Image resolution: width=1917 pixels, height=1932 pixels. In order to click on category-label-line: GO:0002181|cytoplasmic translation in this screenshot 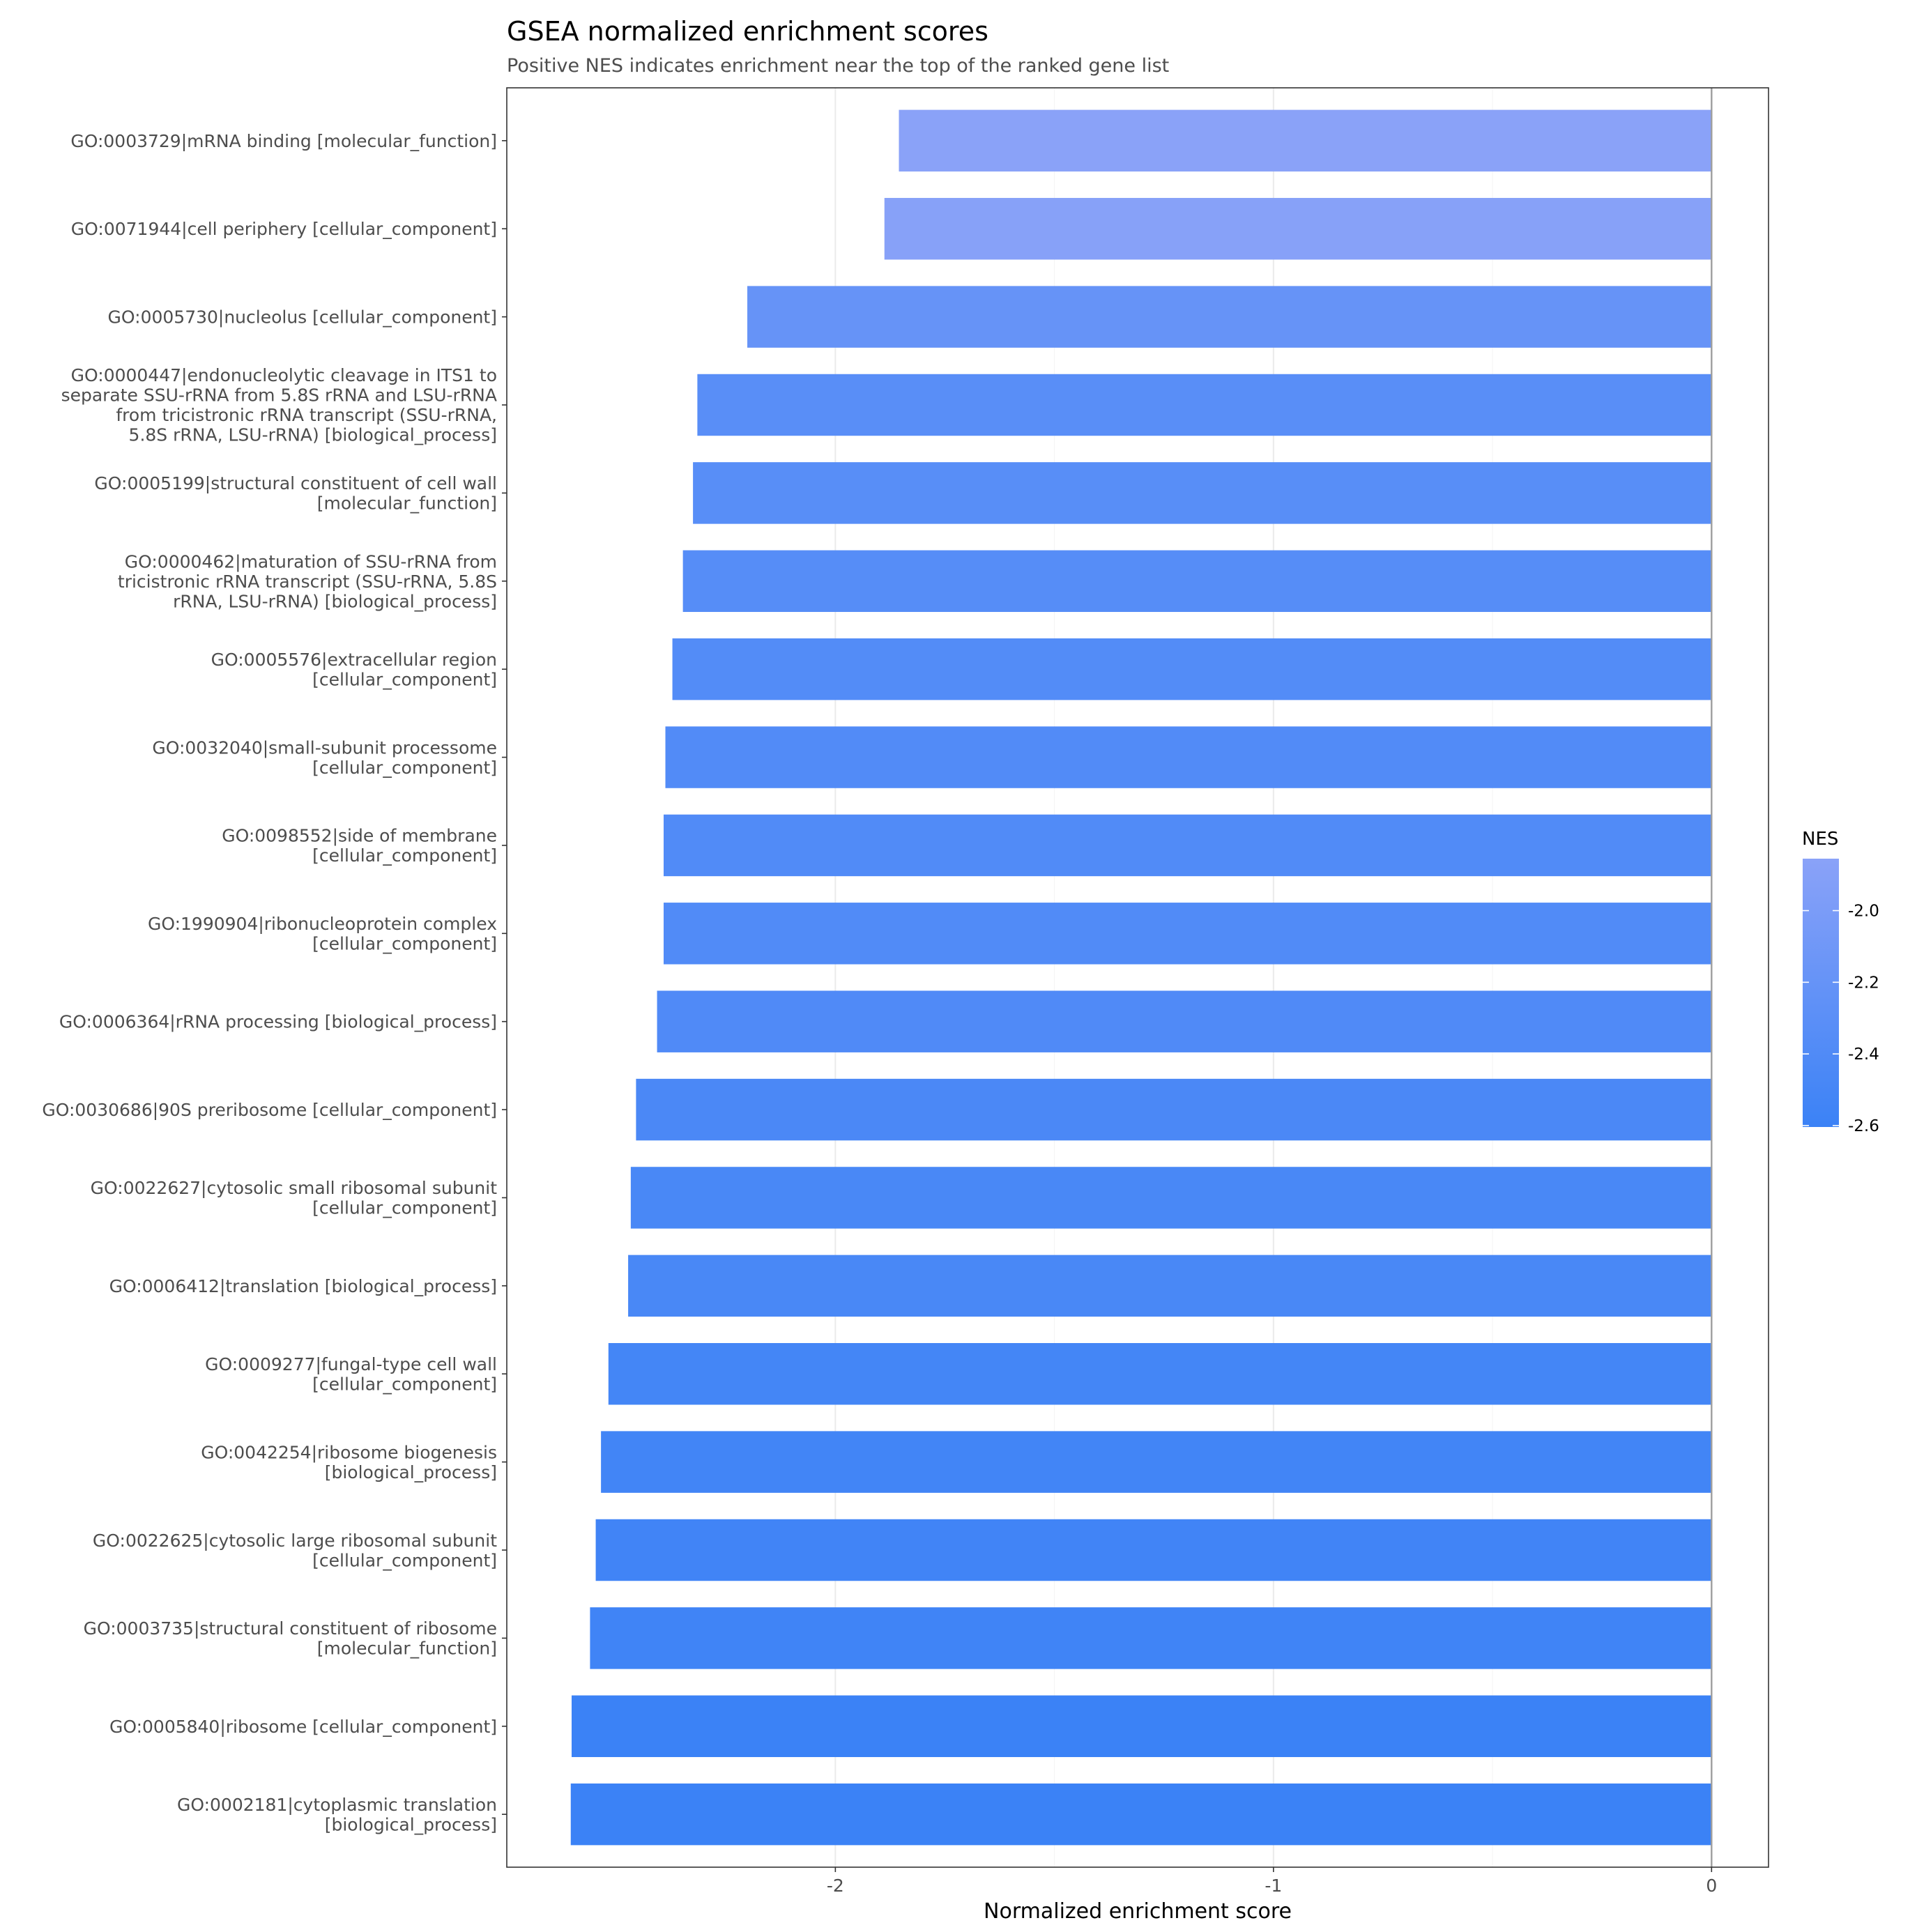, I will do `click(337, 1805)`.